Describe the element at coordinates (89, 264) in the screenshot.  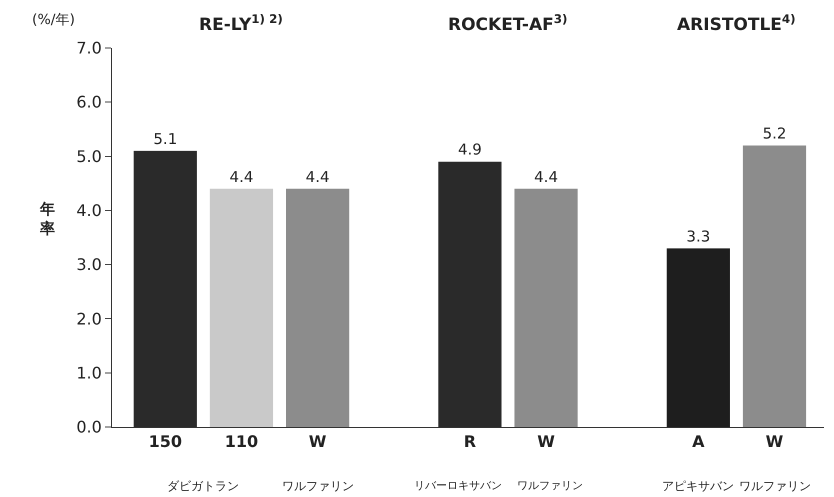
I see `y-tick-label: 3.0` at that location.